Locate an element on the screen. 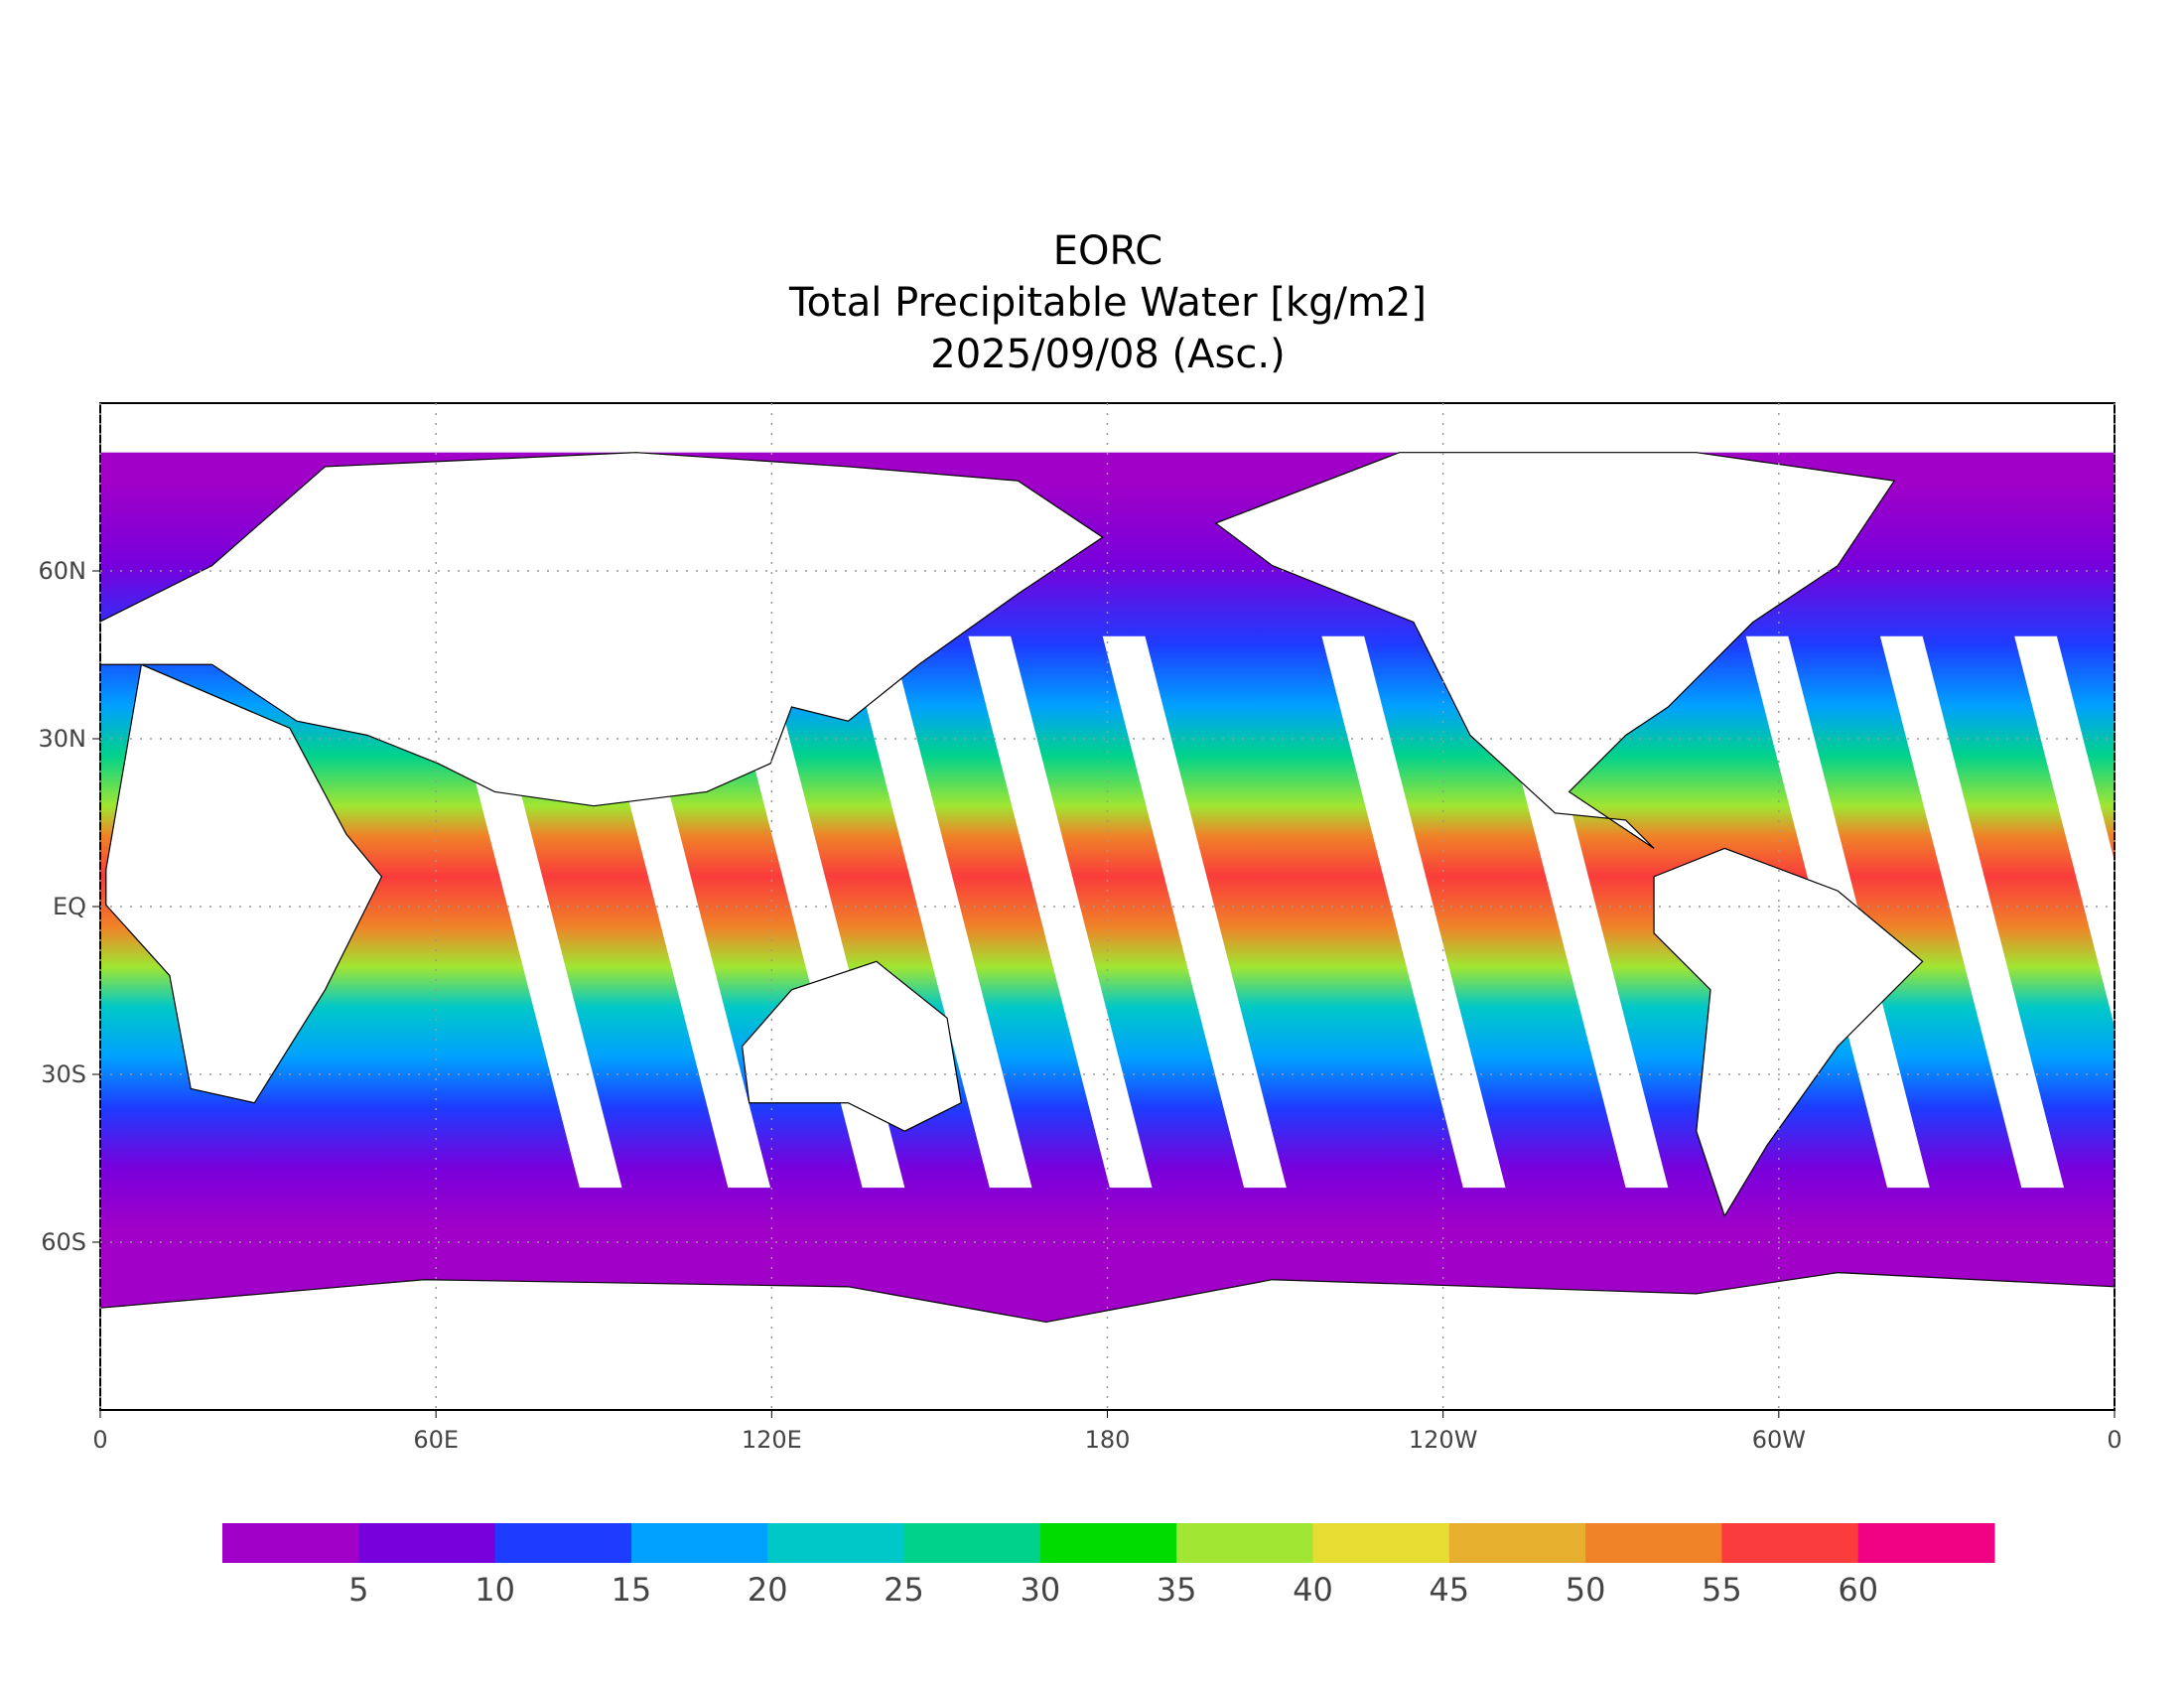  north-america is located at coordinates (1555, 651).